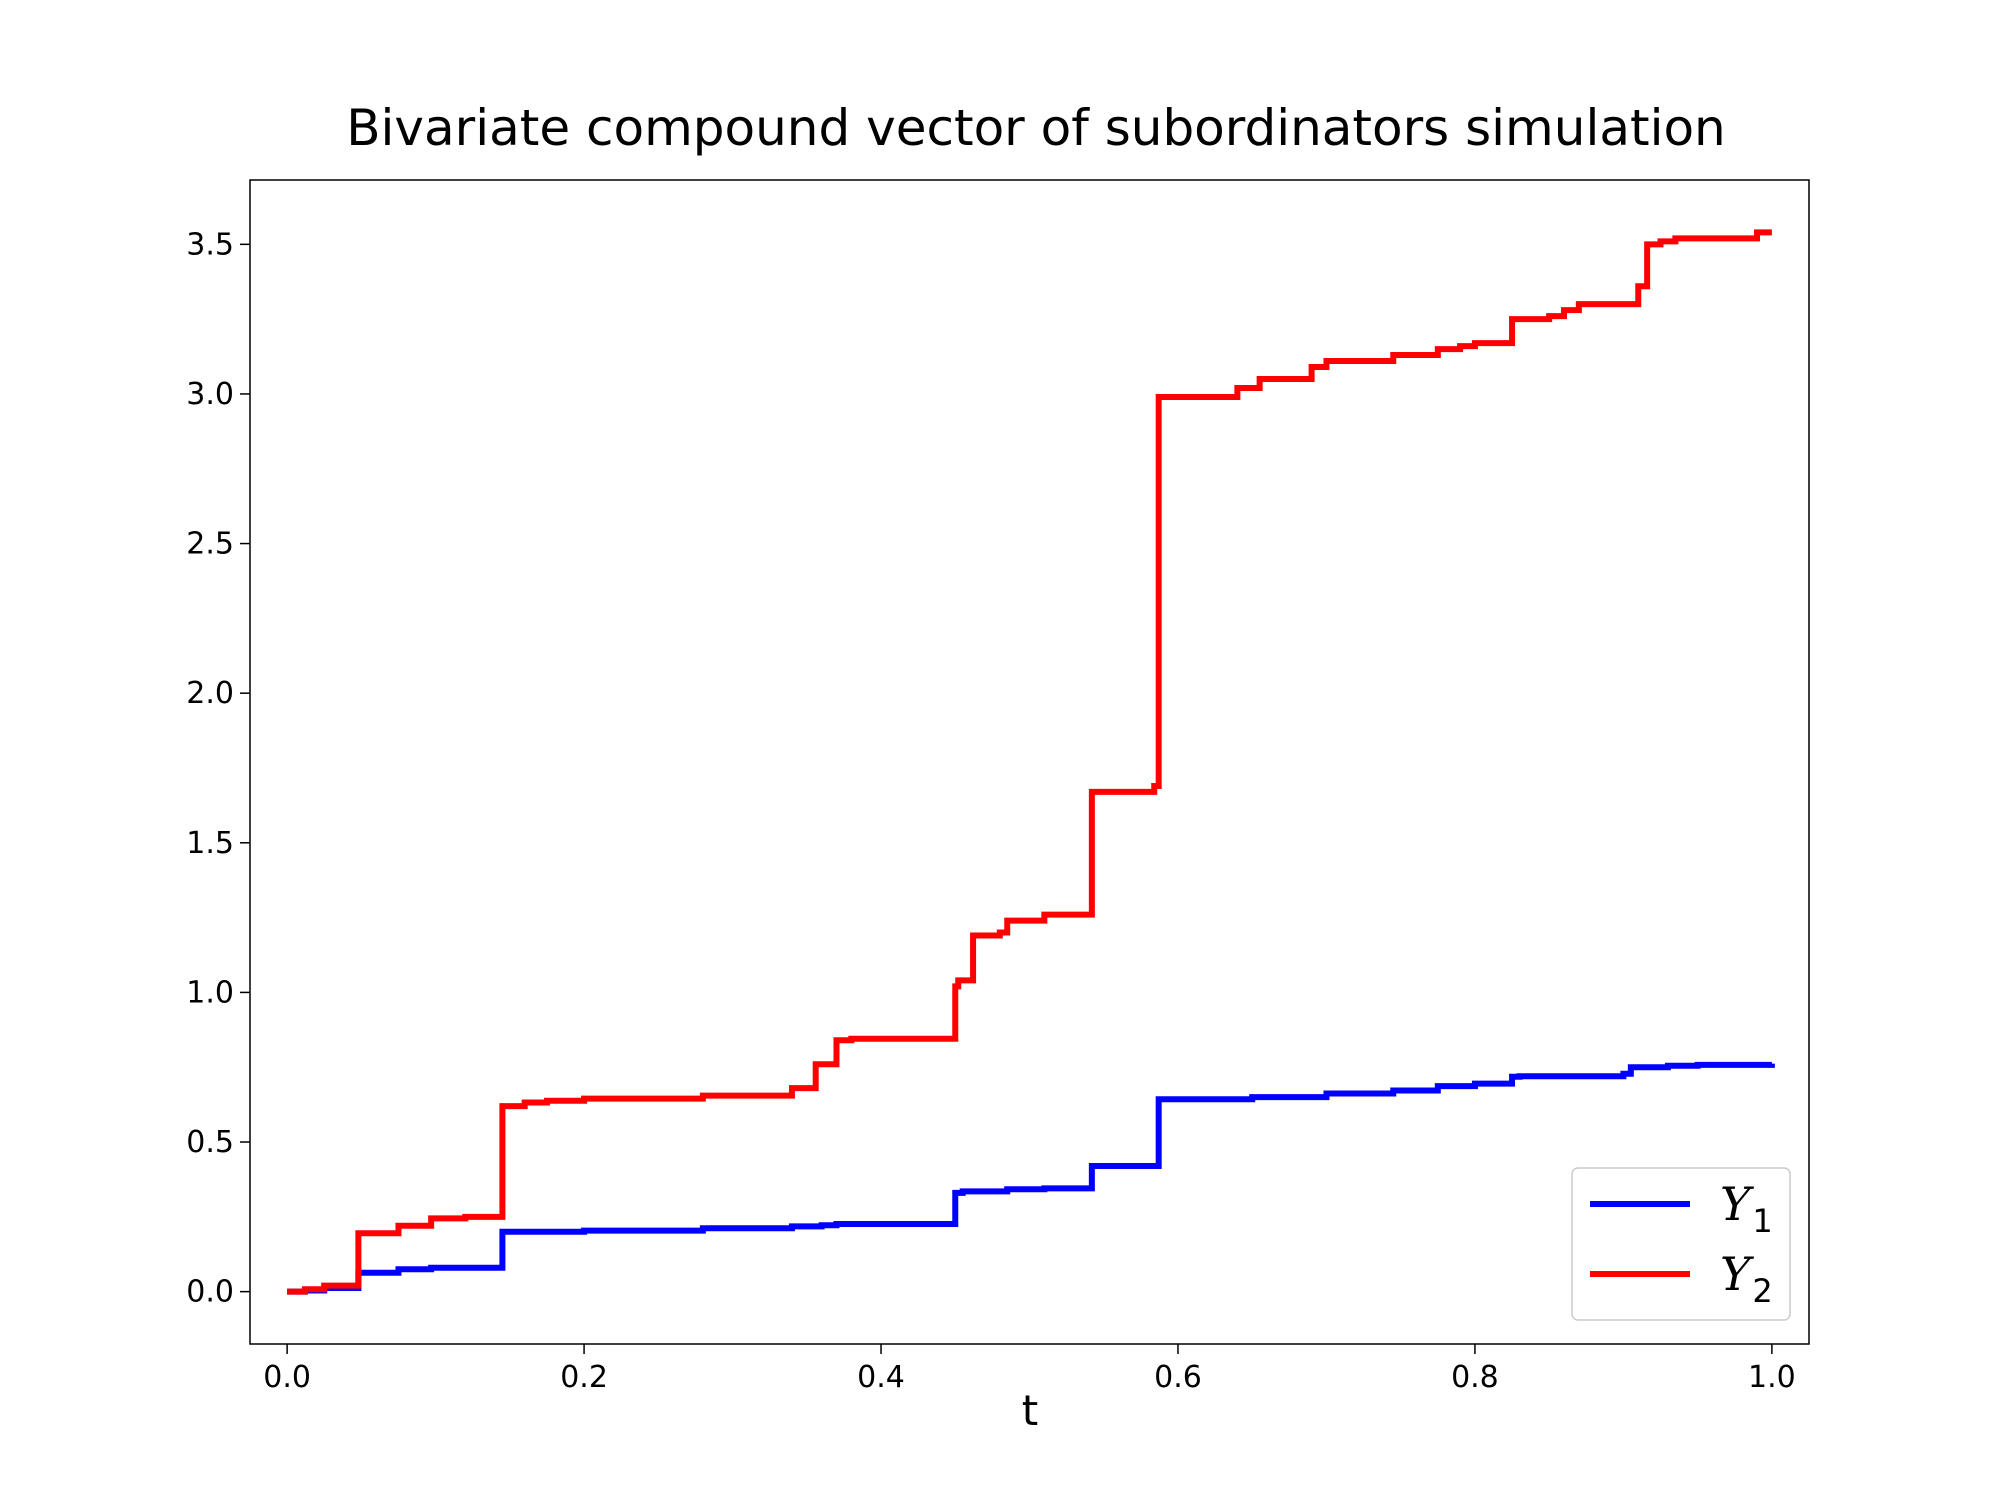  Describe the element at coordinates (1772, 1377) in the screenshot. I see `x-tick-label: 1.0` at that location.